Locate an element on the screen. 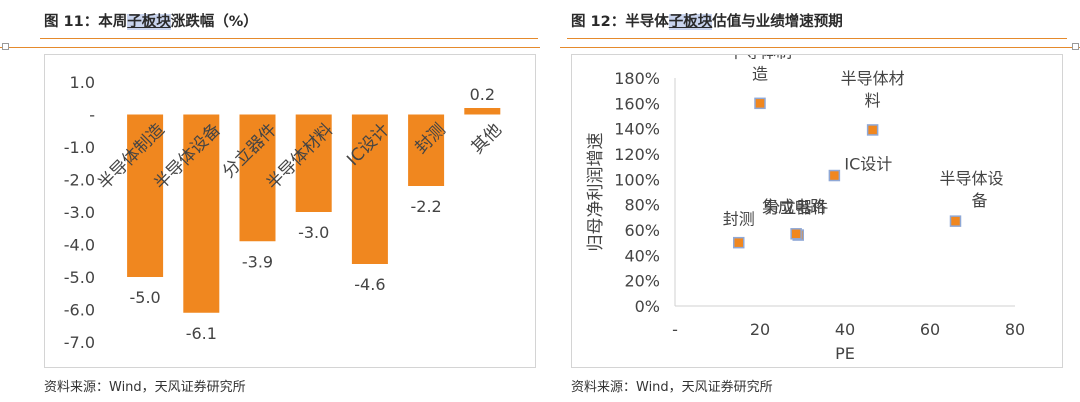  y-tick-label: -3.0 is located at coordinates (79, 212).